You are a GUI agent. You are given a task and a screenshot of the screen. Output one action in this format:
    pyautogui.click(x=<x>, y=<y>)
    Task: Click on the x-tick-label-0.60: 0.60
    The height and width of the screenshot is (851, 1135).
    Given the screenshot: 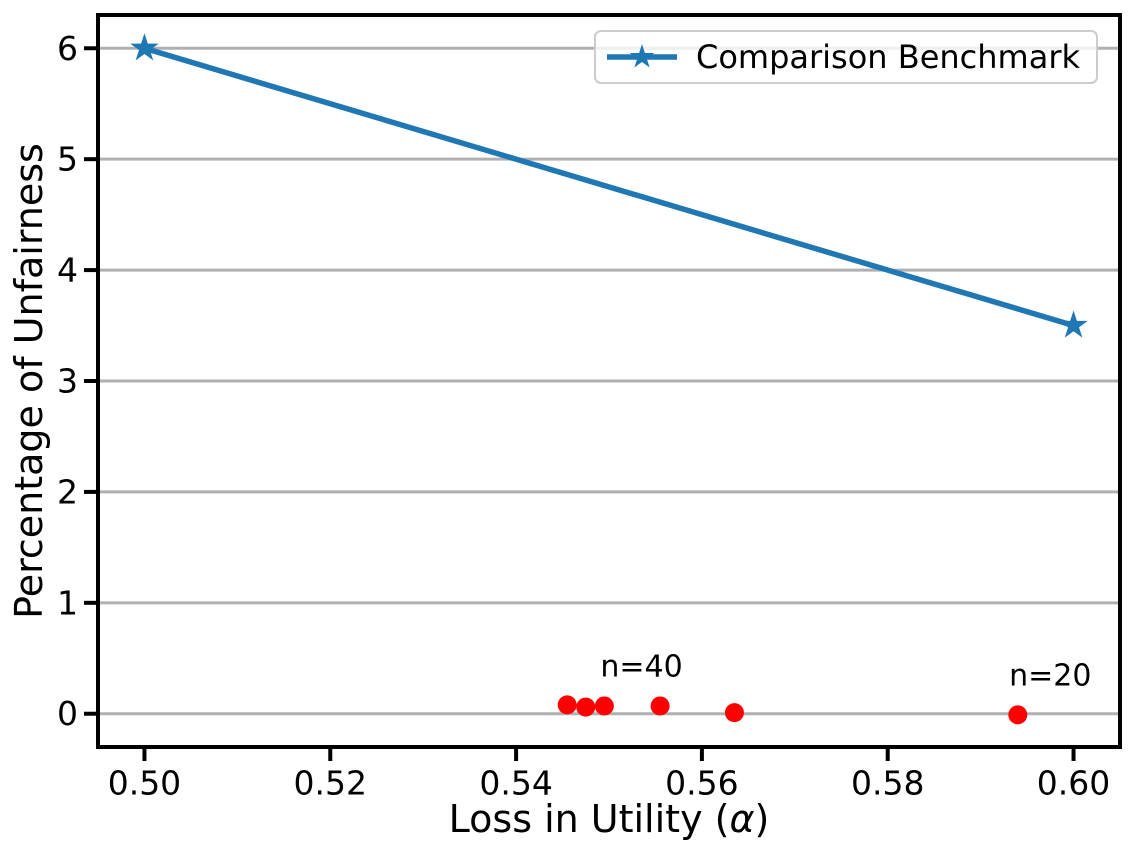 What is the action you would take?
    pyautogui.click(x=1073, y=783)
    